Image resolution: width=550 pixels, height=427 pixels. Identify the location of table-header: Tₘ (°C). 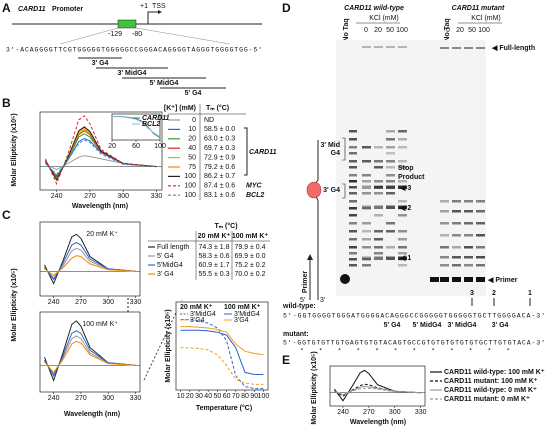
(217, 108).